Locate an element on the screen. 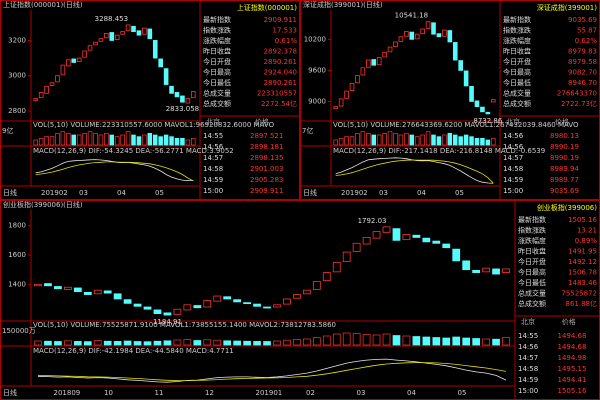 The image size is (600, 400). low-label: 2833.058 is located at coordinates (182, 109).